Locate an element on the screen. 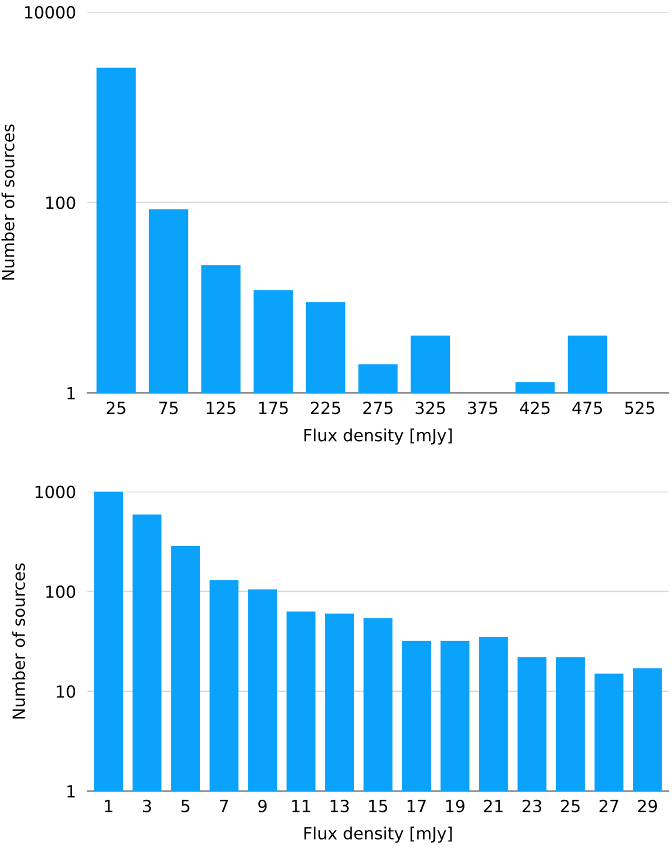 The image size is (672, 858). x-tick-label: 17 is located at coordinates (417, 806).